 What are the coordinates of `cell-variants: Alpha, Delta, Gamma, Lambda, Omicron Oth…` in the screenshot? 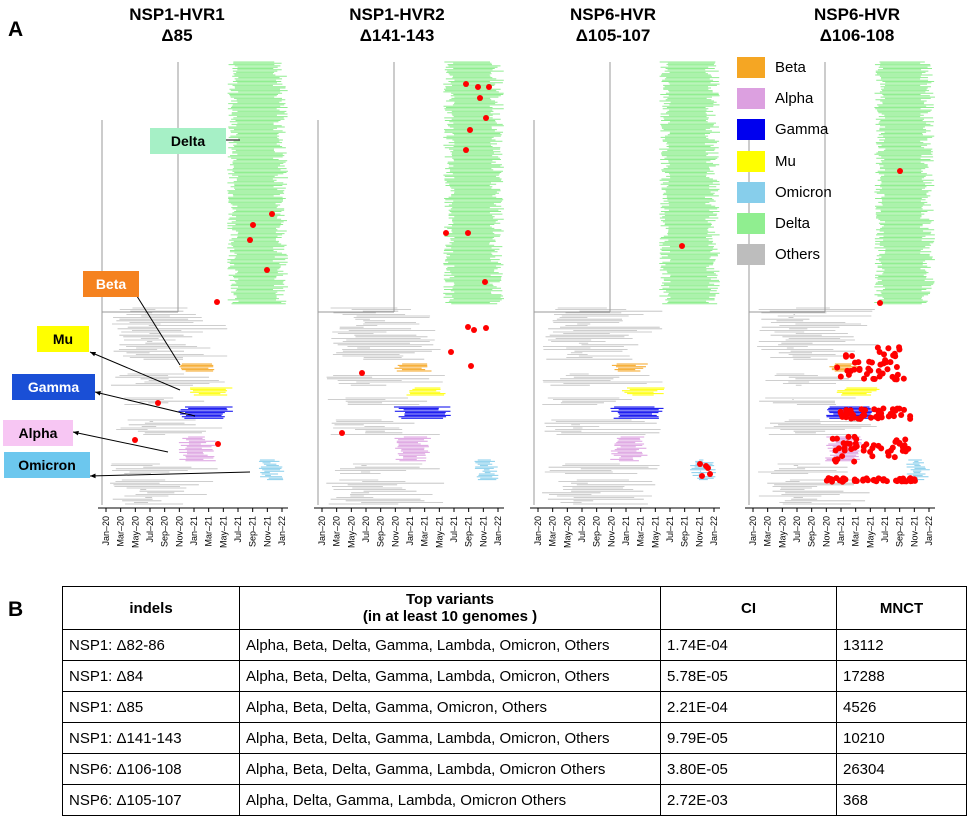 It's located at (450, 800).